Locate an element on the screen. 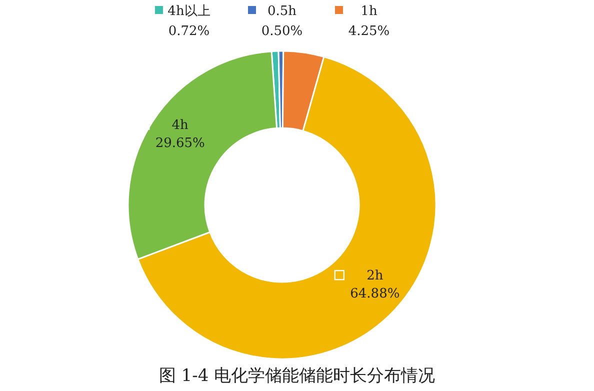 The height and width of the screenshot is (391, 594). data-label: 29.65% is located at coordinates (180, 144).